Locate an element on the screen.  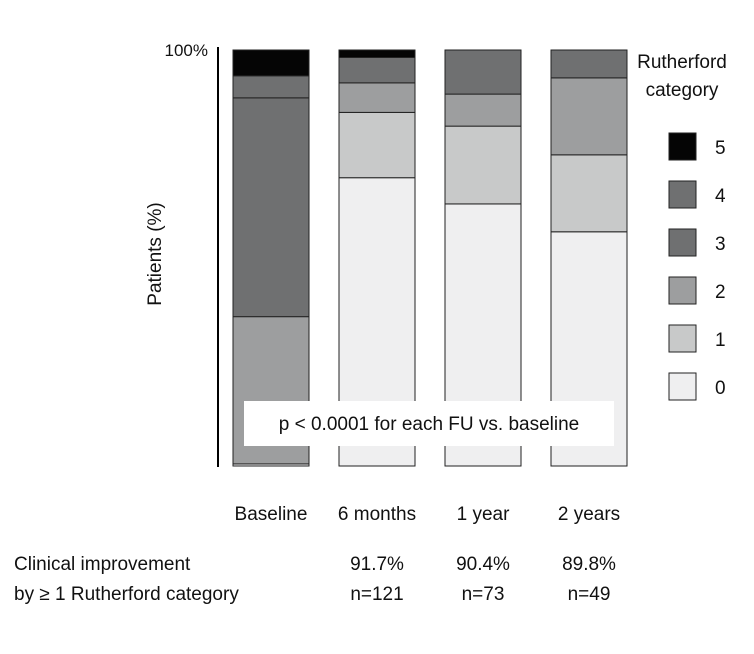
annotation-text: p < 0.0001 for each FU vs. baseline is located at coordinates (429, 424).